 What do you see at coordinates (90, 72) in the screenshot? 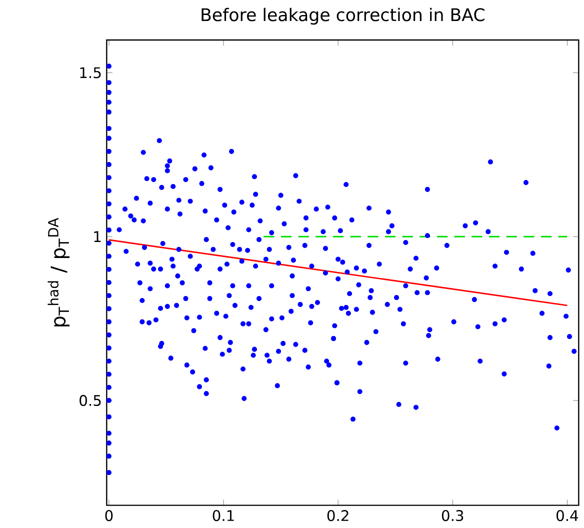
I see `y-tick-label: 1.5` at bounding box center [90, 72].